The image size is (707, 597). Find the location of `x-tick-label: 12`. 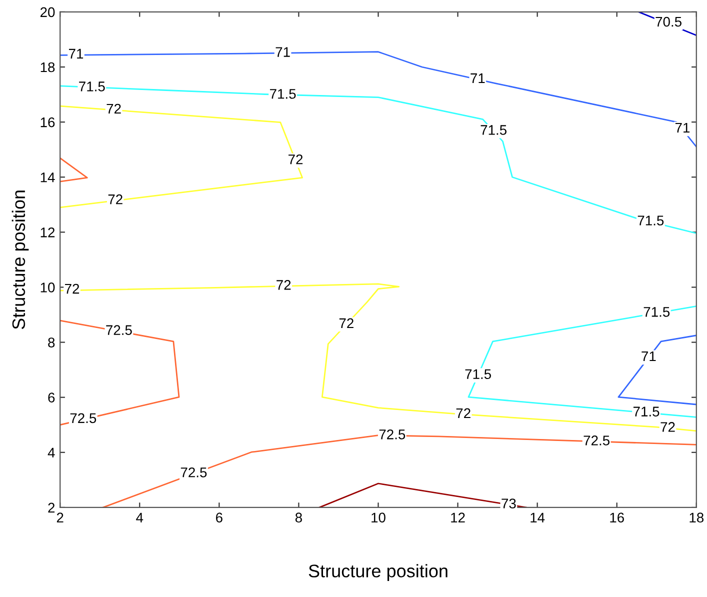

x-tick-label: 12 is located at coordinates (458, 517).